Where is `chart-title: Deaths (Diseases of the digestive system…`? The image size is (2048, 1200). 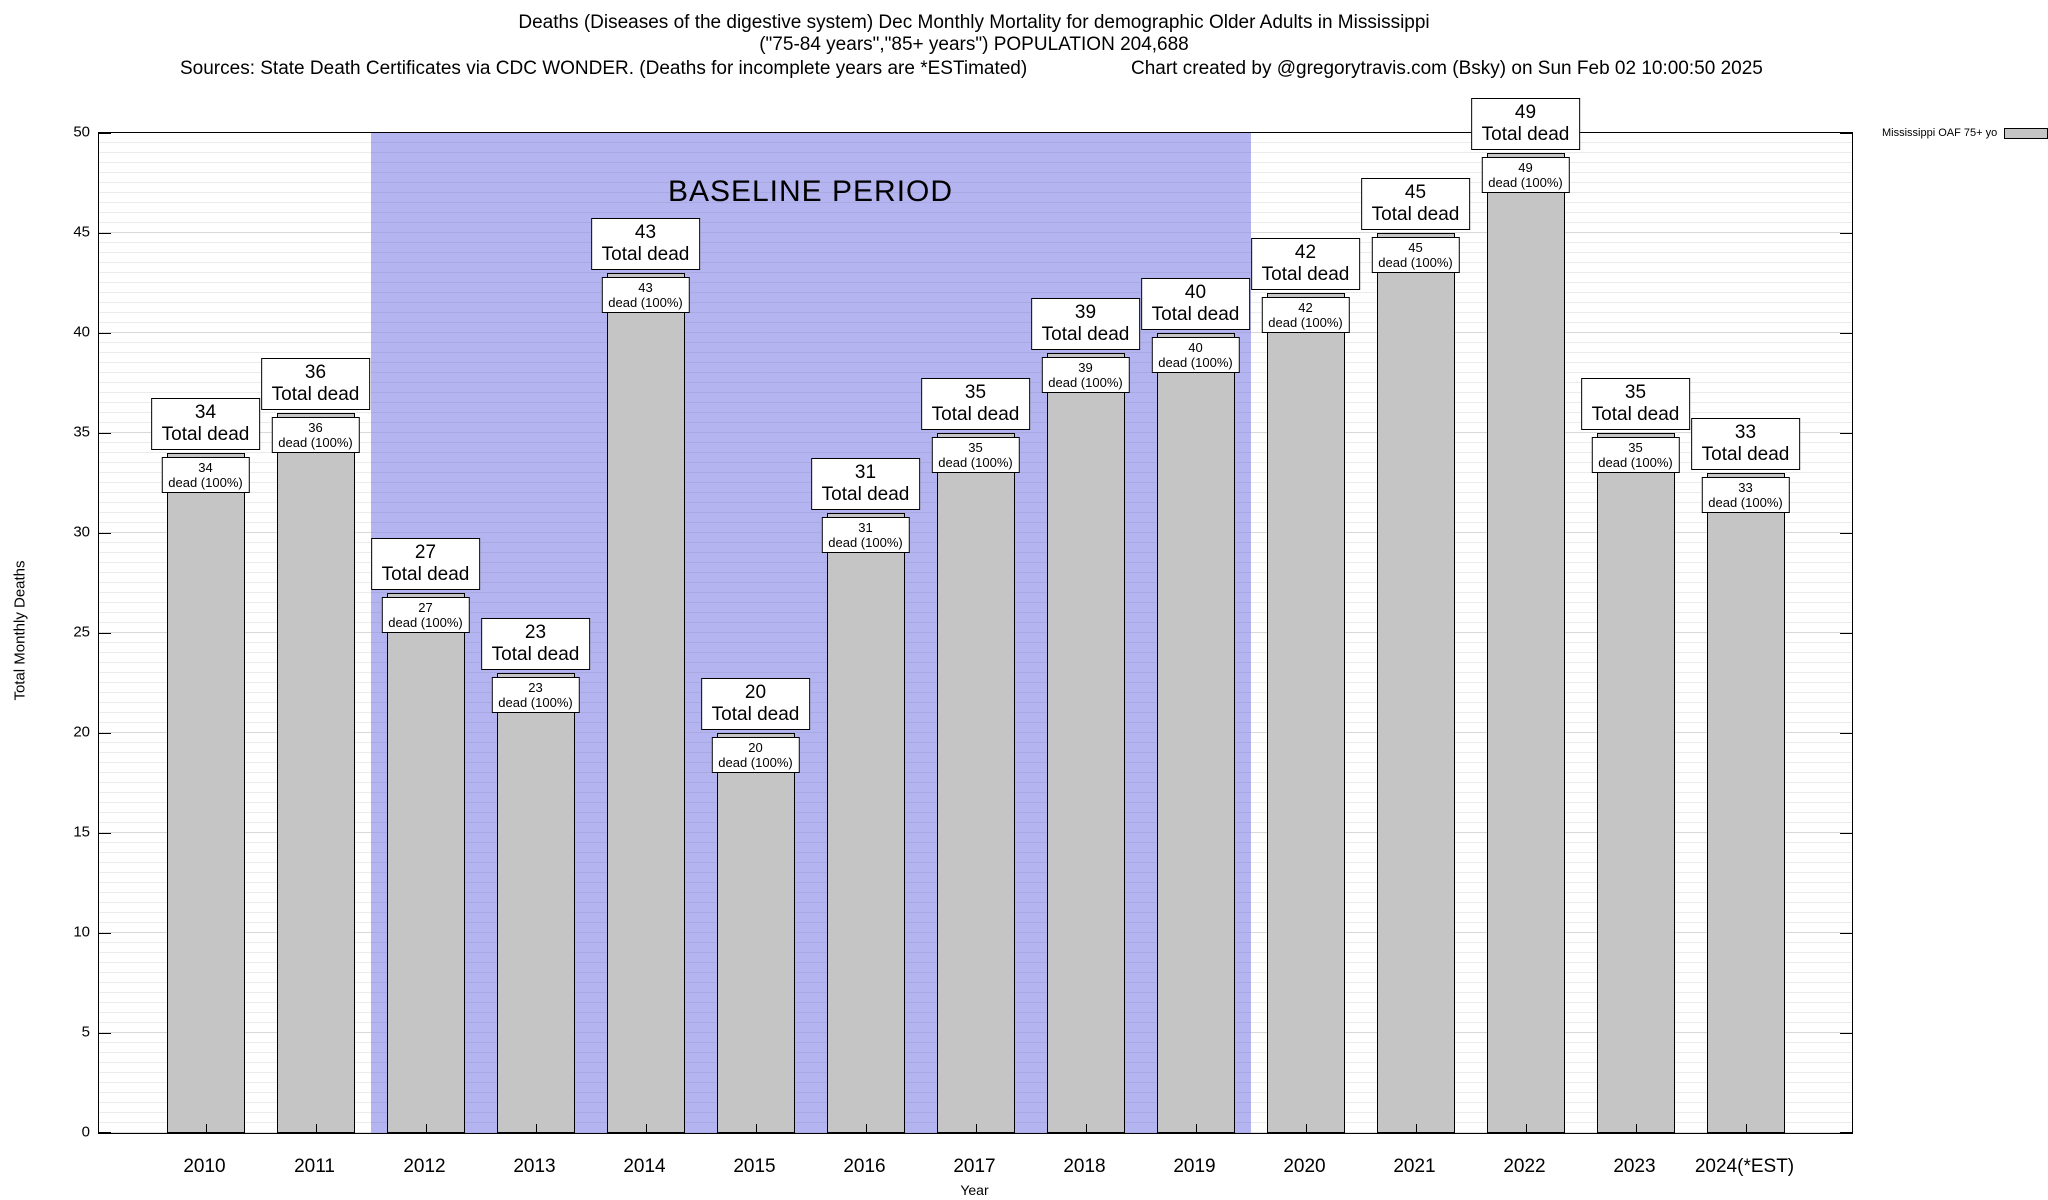
chart-title: Deaths (Diseases of the digestive system… is located at coordinates (974, 22).